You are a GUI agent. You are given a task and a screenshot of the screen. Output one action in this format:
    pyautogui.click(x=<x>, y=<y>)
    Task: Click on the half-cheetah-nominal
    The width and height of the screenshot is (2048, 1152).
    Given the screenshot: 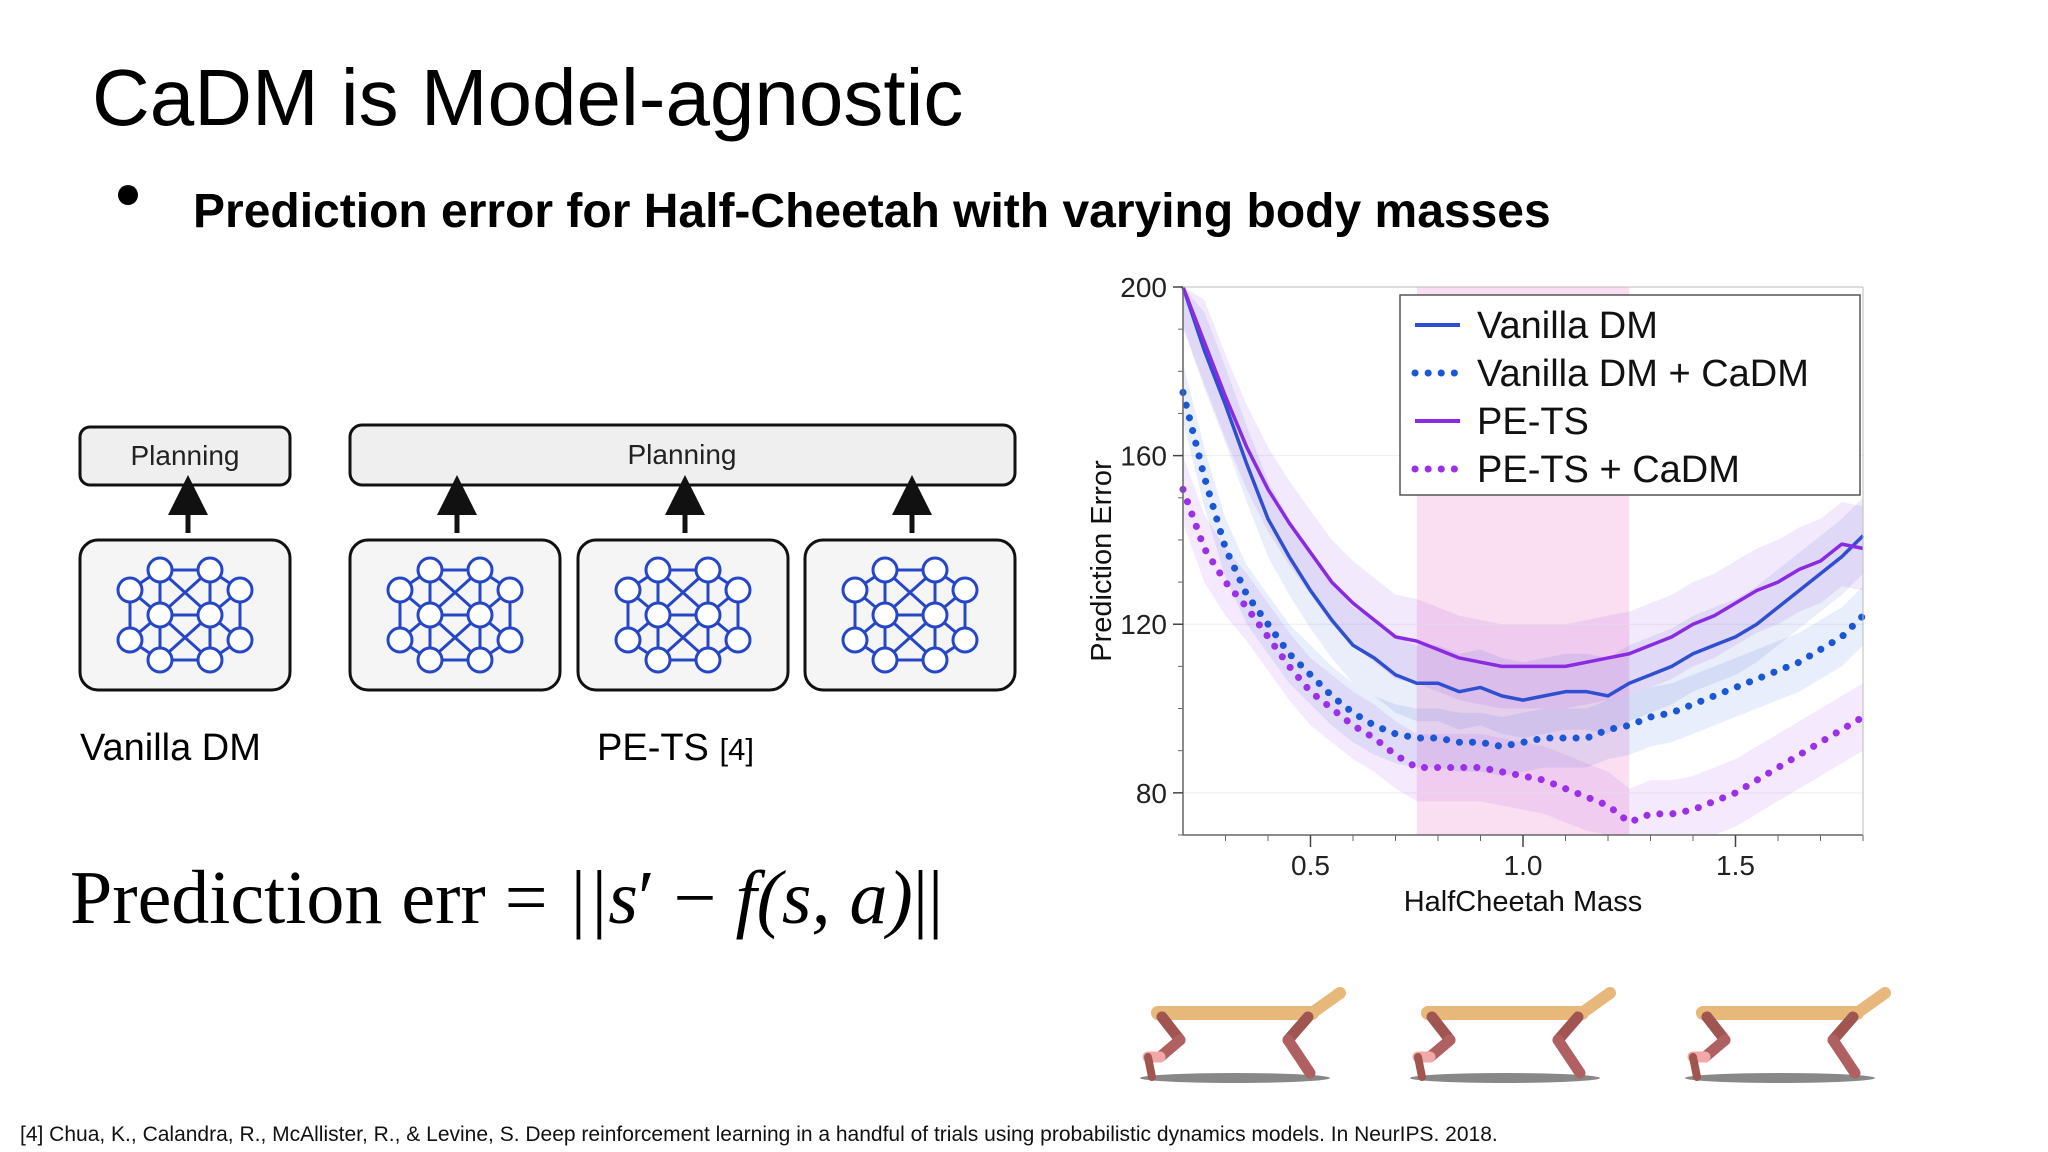 What is the action you would take?
    pyautogui.click(x=1510, y=1038)
    